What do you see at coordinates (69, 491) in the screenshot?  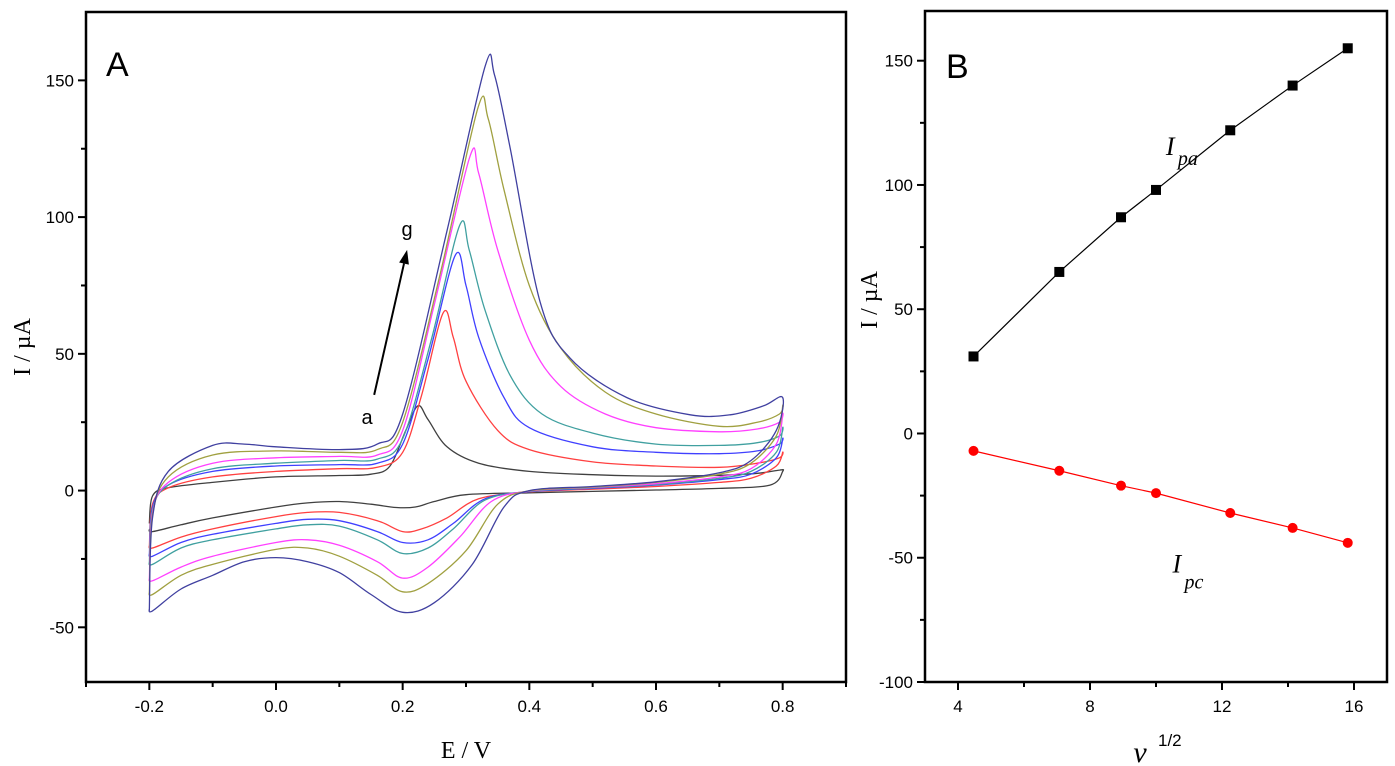 I see `panel-a-y-tick-label: 0` at bounding box center [69, 491].